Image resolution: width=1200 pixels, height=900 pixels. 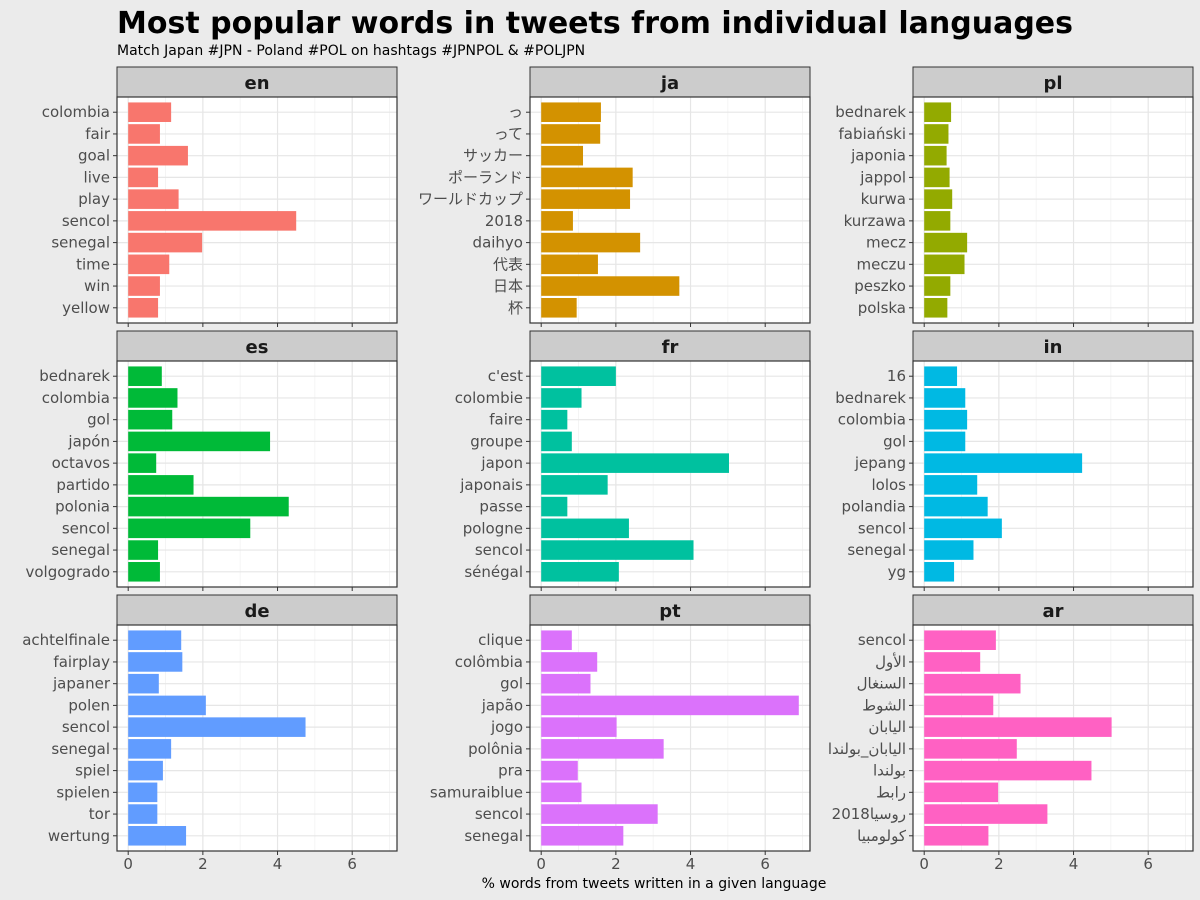 What do you see at coordinates (669, 83) in the screenshot?
I see `panel-strip-label: ja` at bounding box center [669, 83].